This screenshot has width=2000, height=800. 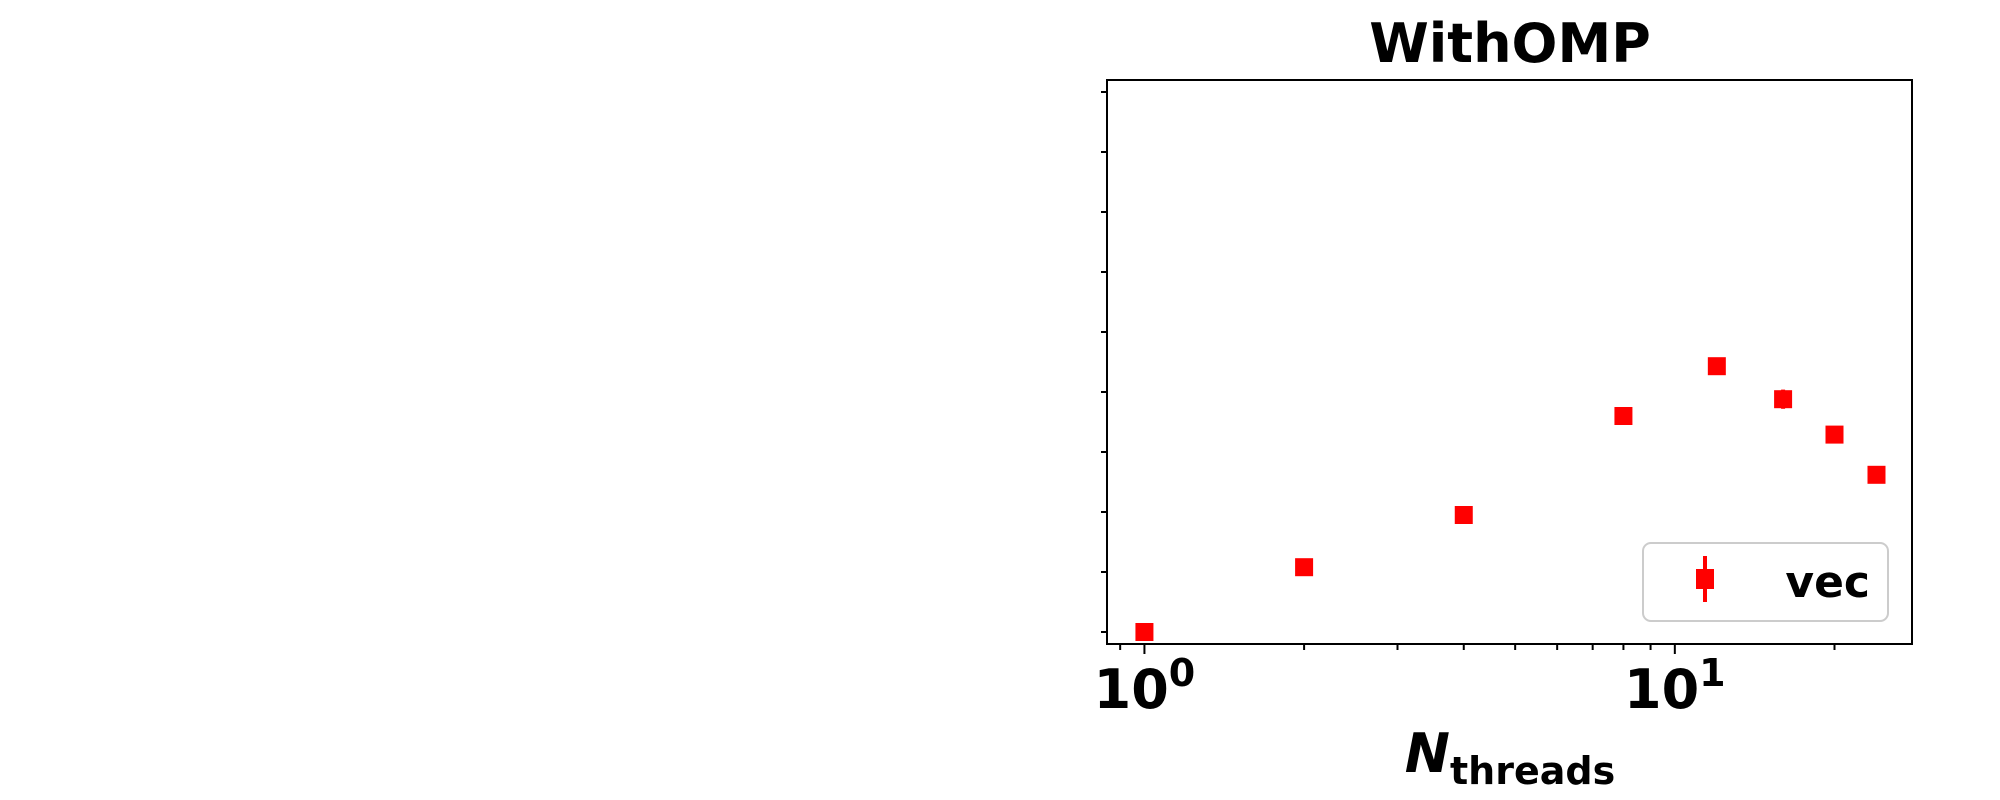 I want to click on x-axis-tick-labels: 10⁰ 10¹, so click(x=1410, y=686).